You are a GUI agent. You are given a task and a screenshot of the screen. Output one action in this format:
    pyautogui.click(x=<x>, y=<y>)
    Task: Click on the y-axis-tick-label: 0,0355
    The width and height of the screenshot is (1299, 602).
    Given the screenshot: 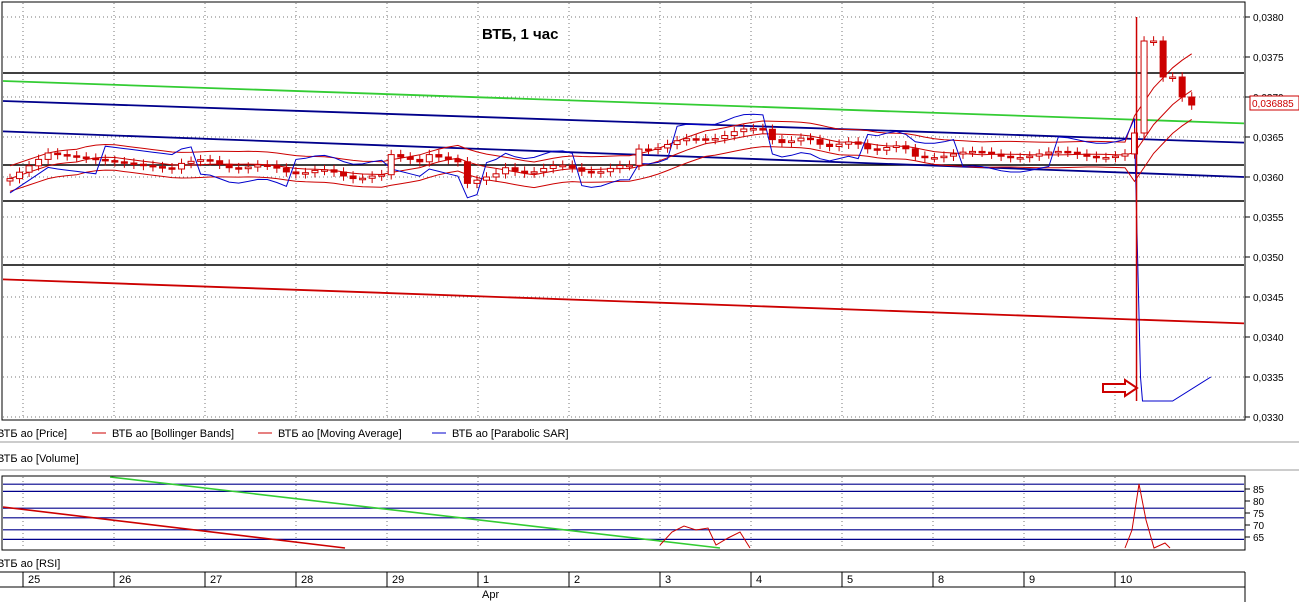 What is the action you would take?
    pyautogui.click(x=1268, y=218)
    